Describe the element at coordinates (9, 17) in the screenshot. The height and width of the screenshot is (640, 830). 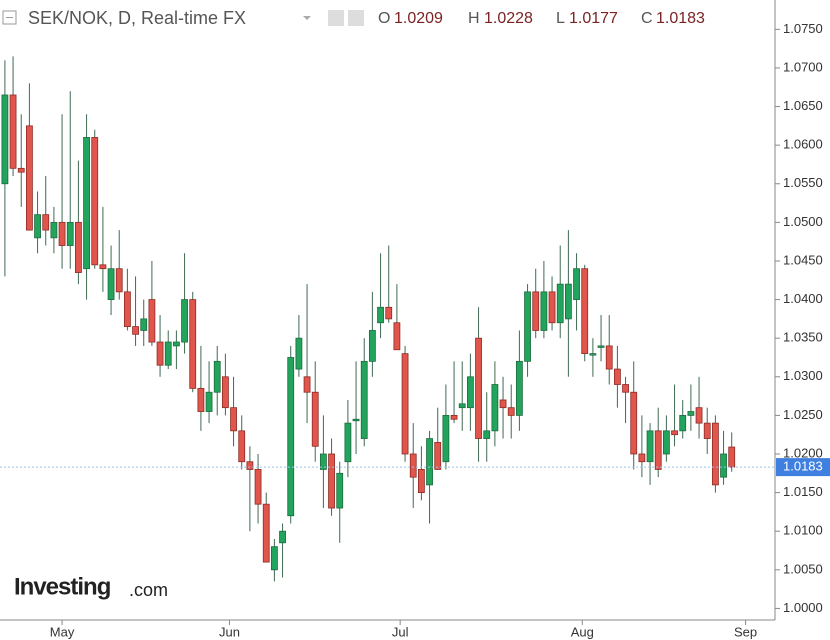
I see `collapse-icon` at that location.